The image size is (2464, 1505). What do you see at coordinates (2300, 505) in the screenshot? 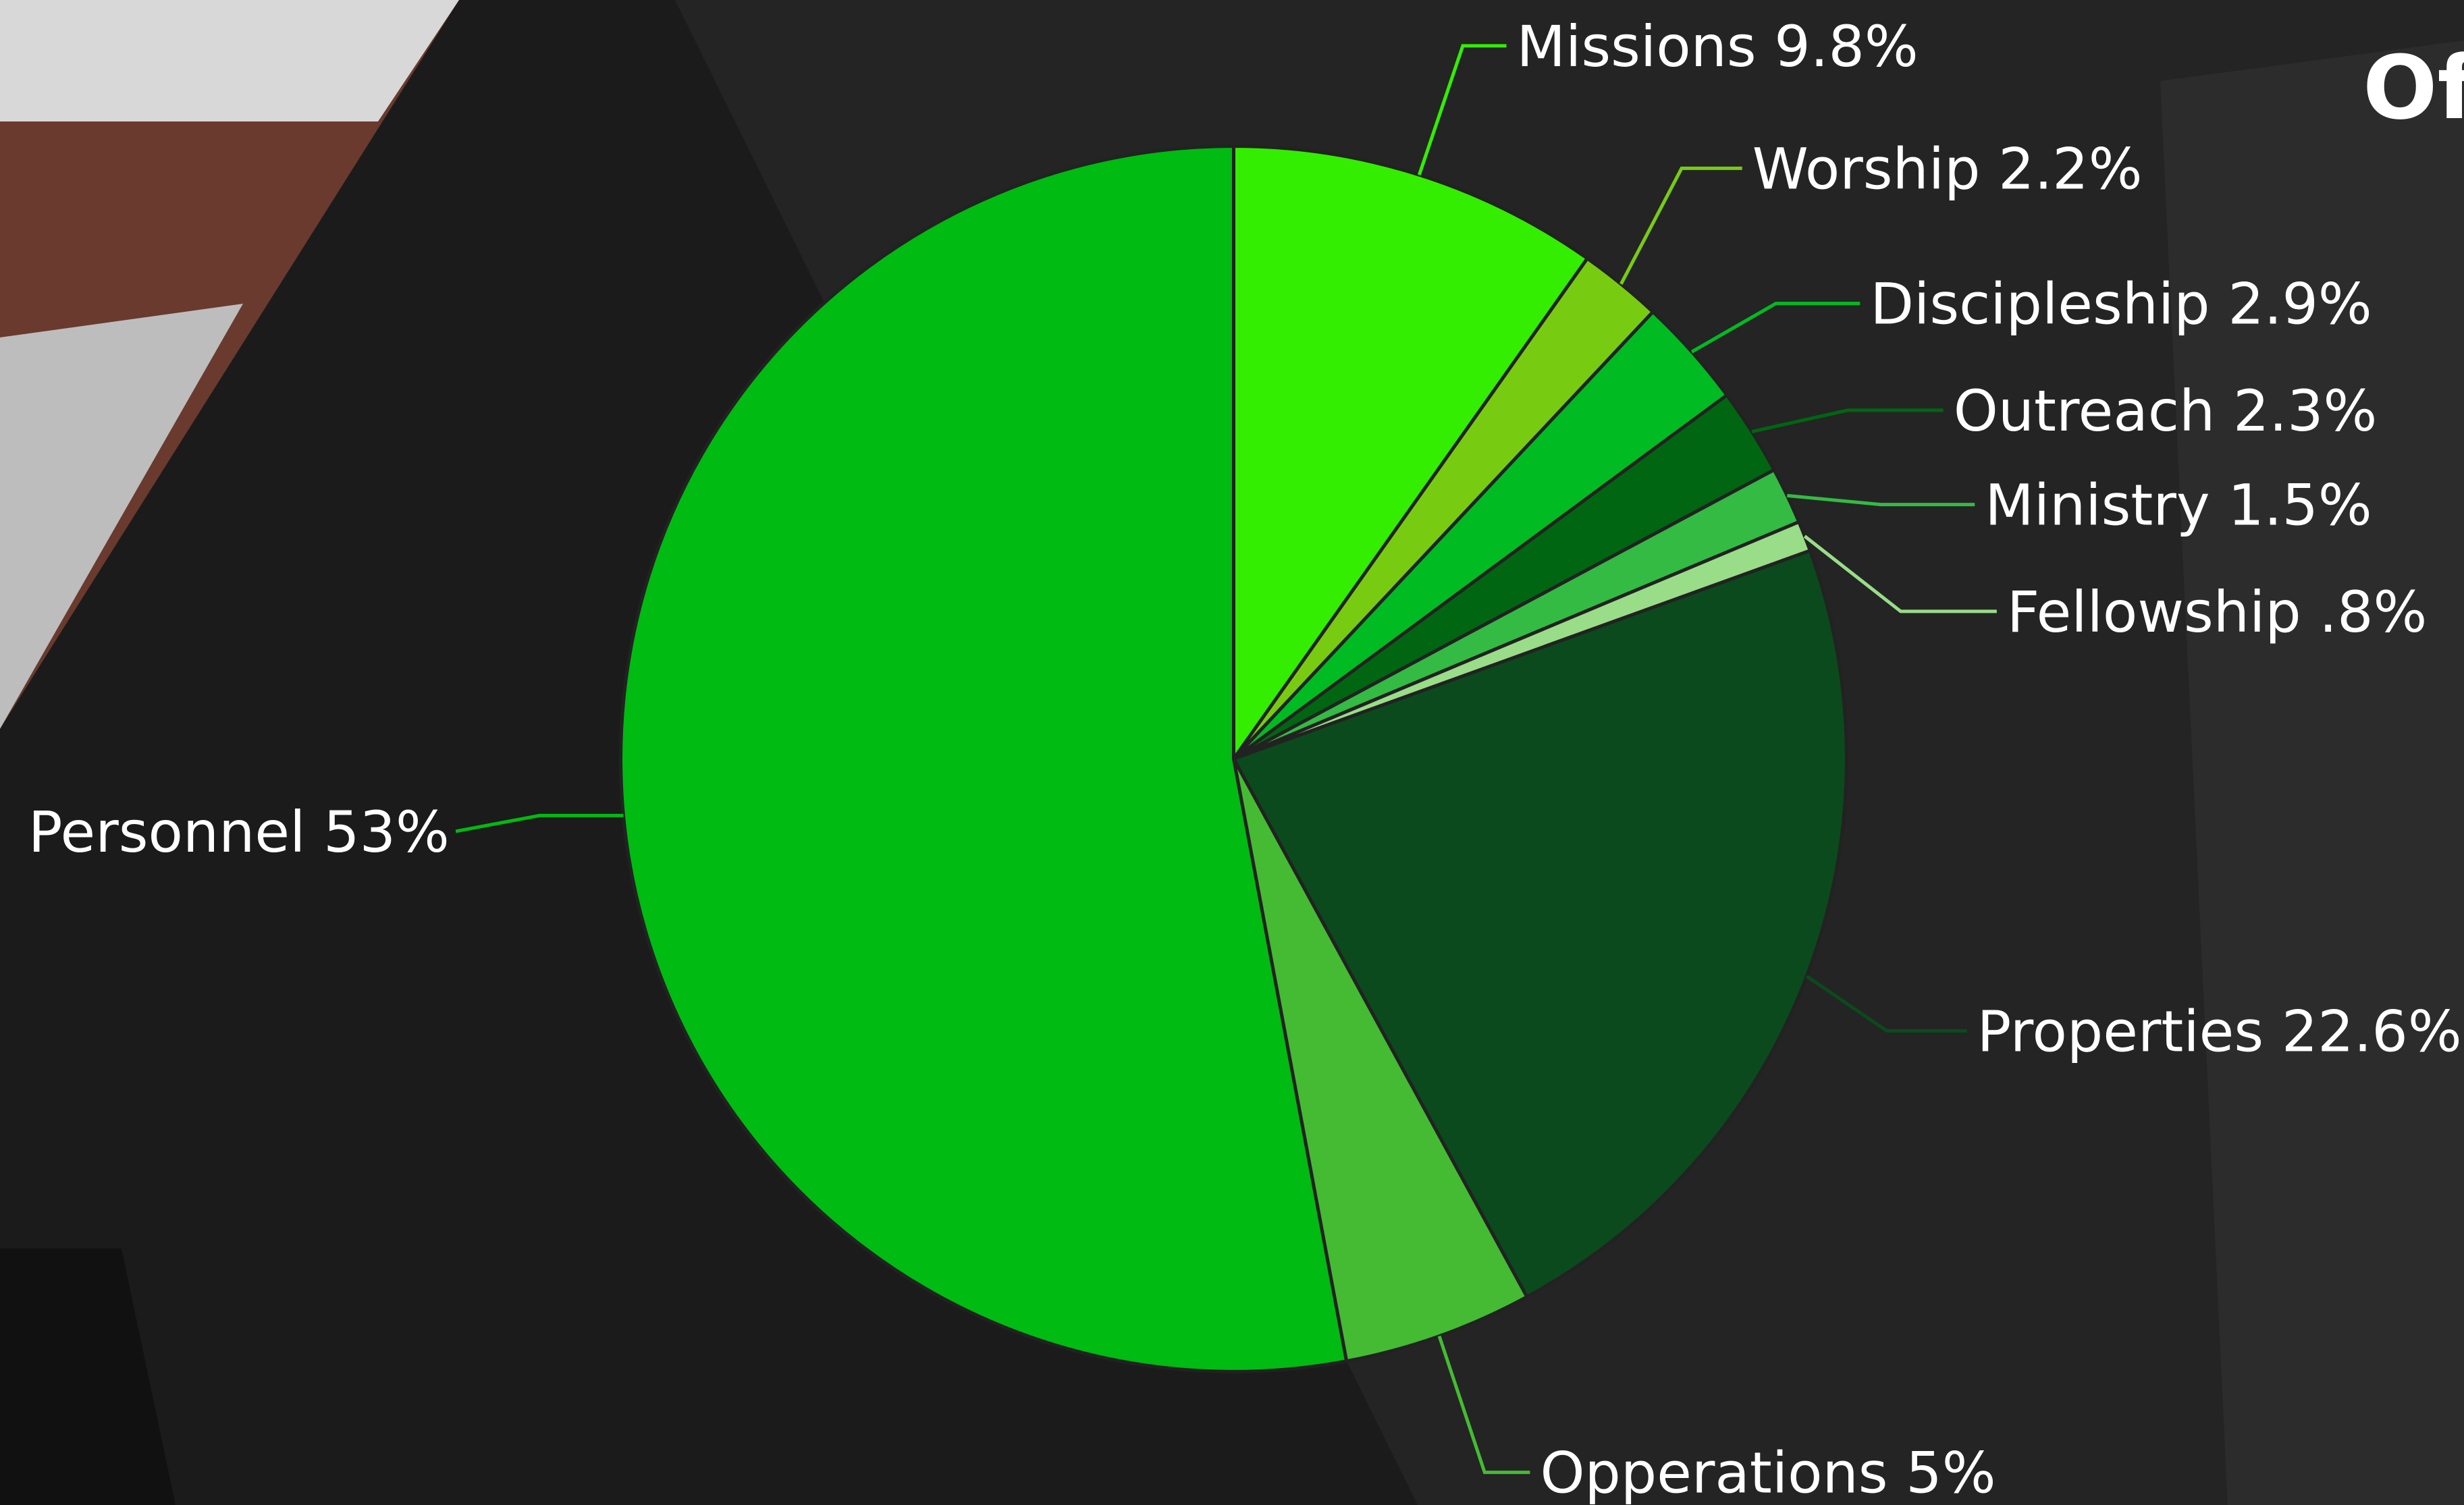
I see `slice-value: 1.5%` at bounding box center [2300, 505].